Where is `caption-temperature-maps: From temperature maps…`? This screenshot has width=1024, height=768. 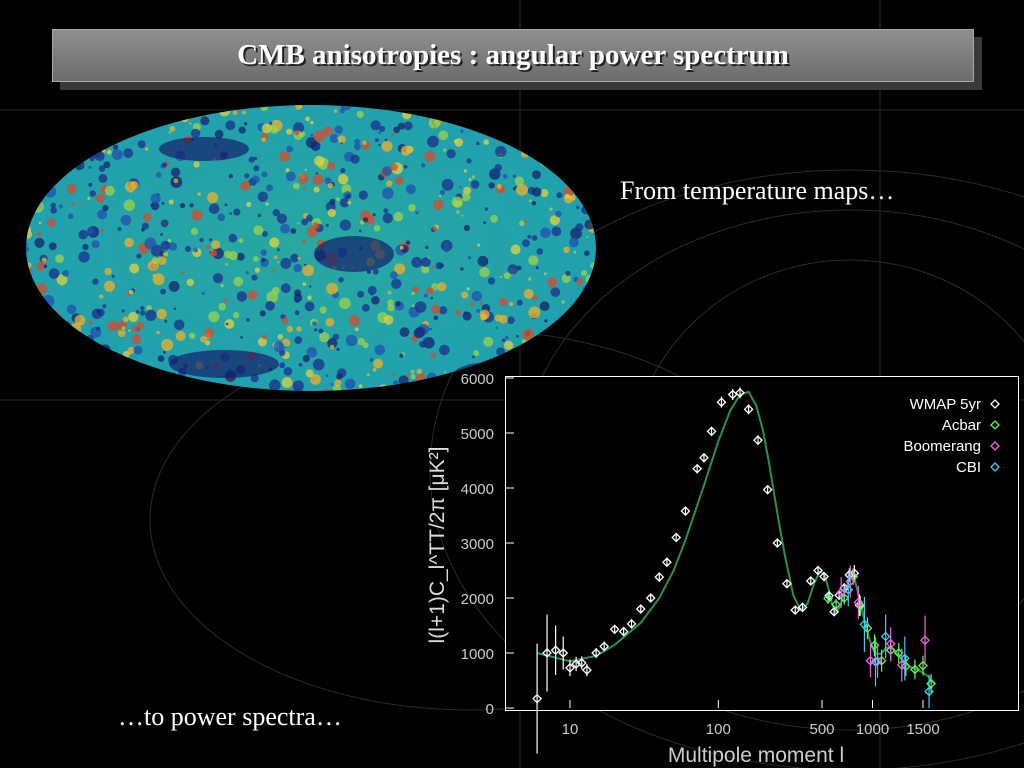 caption-temperature-maps: From temperature maps… is located at coordinates (757, 190).